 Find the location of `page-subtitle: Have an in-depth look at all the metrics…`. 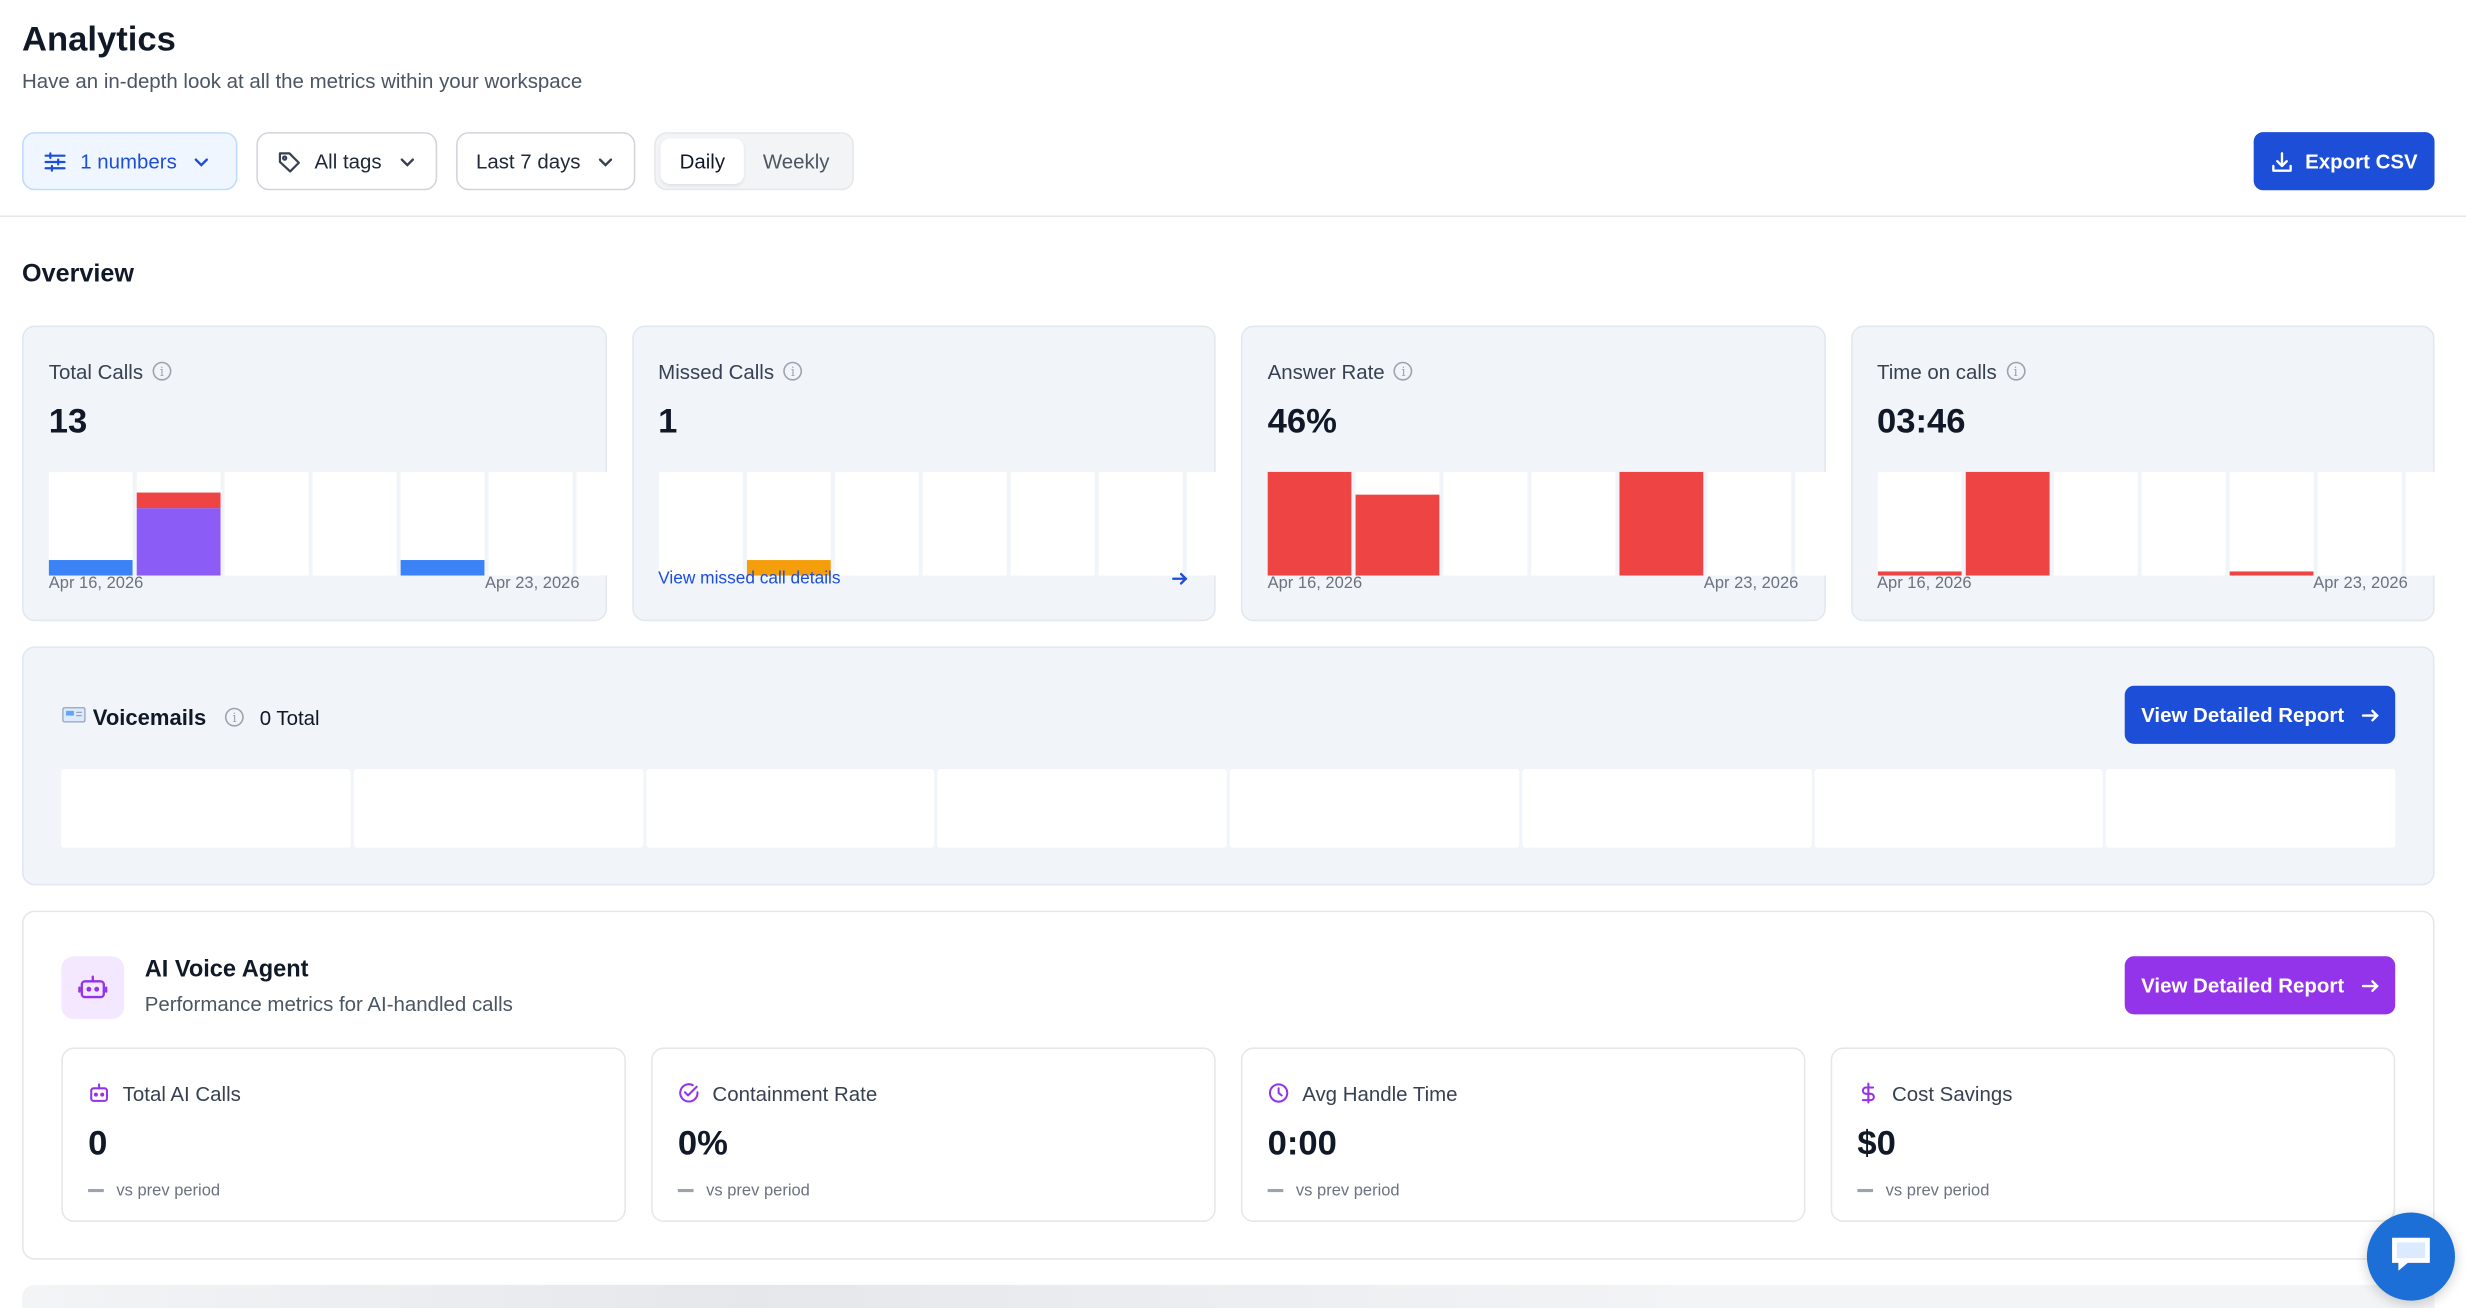

page-subtitle: Have an in-depth look at all the metrics… is located at coordinates (302, 81).